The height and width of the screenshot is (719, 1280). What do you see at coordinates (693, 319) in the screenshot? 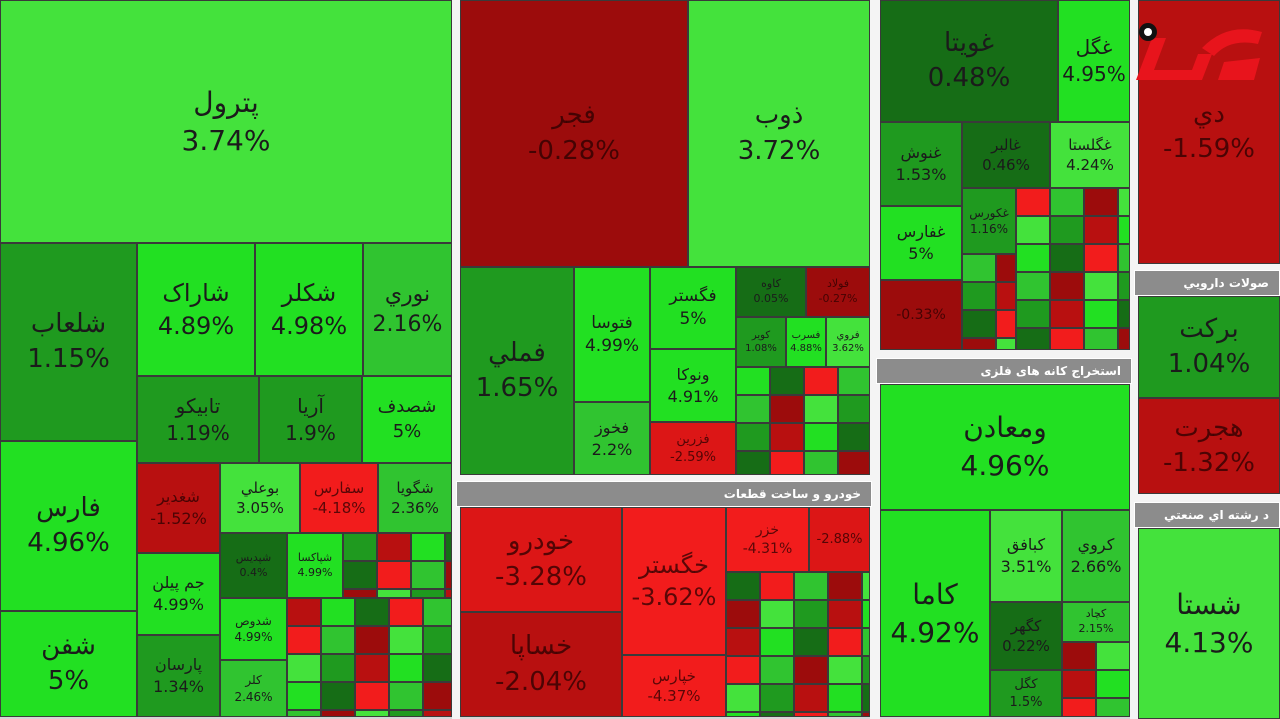
I see `change-percent: 5%` at bounding box center [693, 319].